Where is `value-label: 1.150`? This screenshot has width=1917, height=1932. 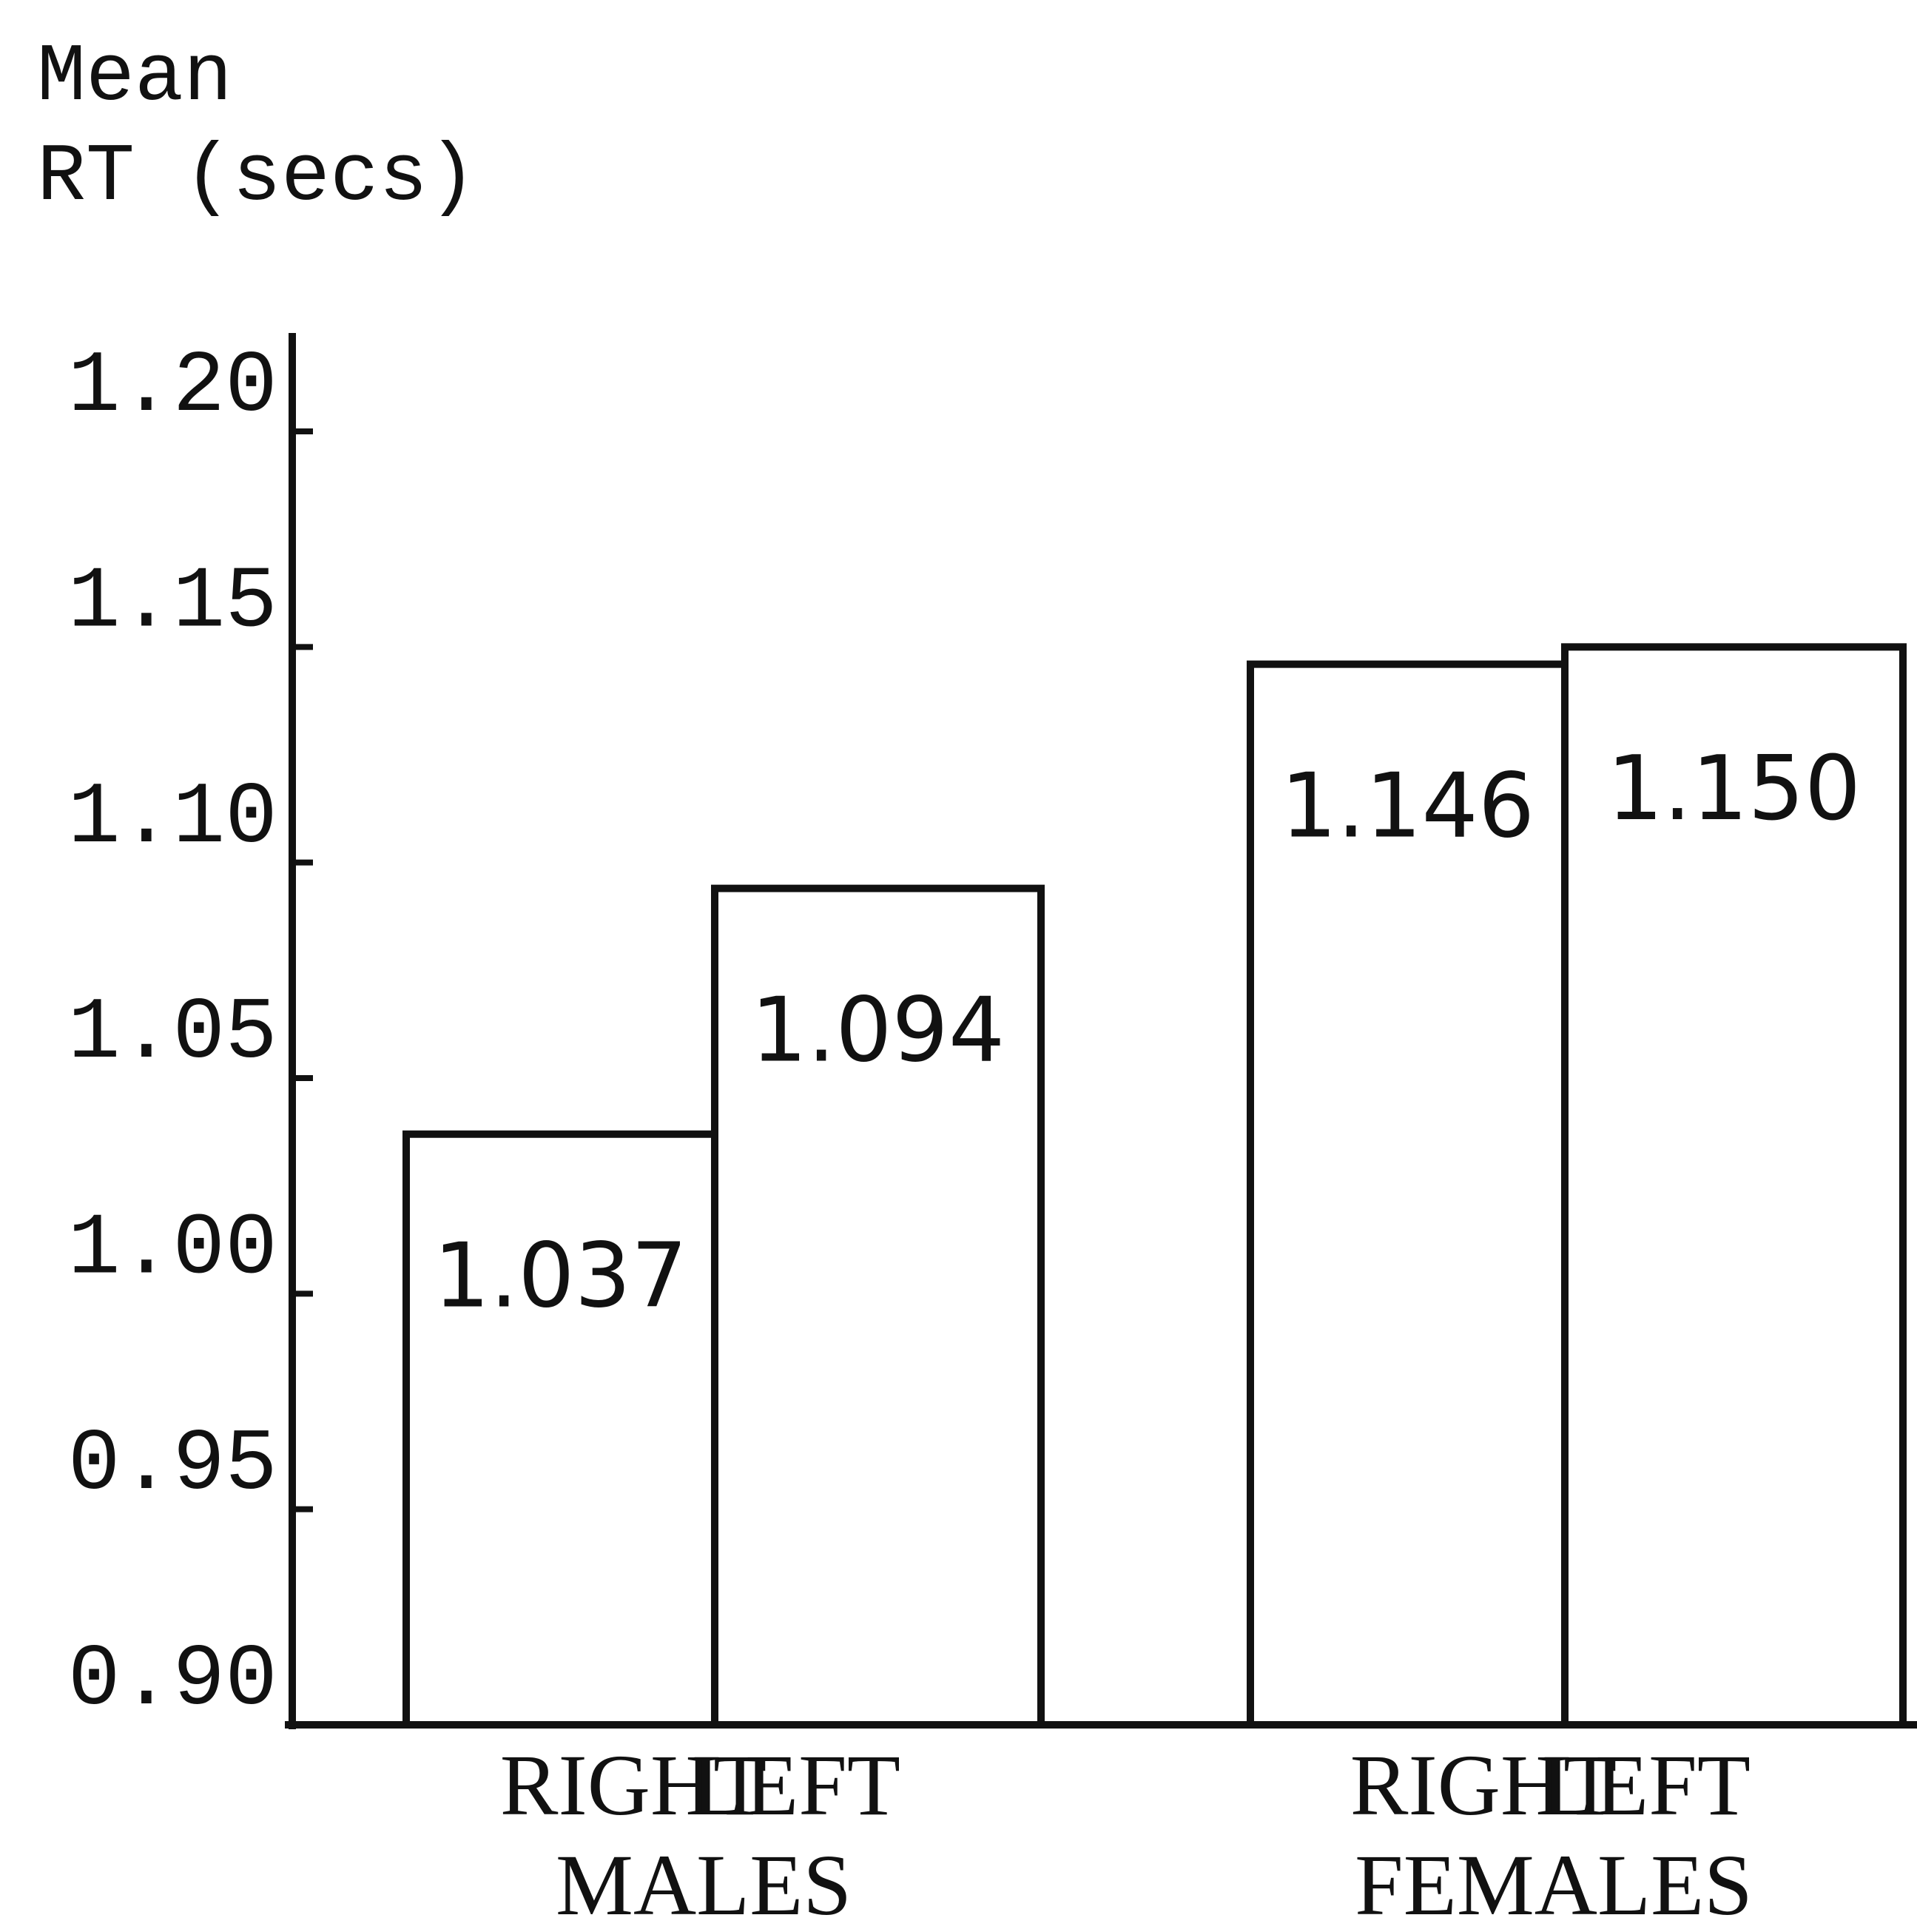 value-label: 1.150 is located at coordinates (1734, 790).